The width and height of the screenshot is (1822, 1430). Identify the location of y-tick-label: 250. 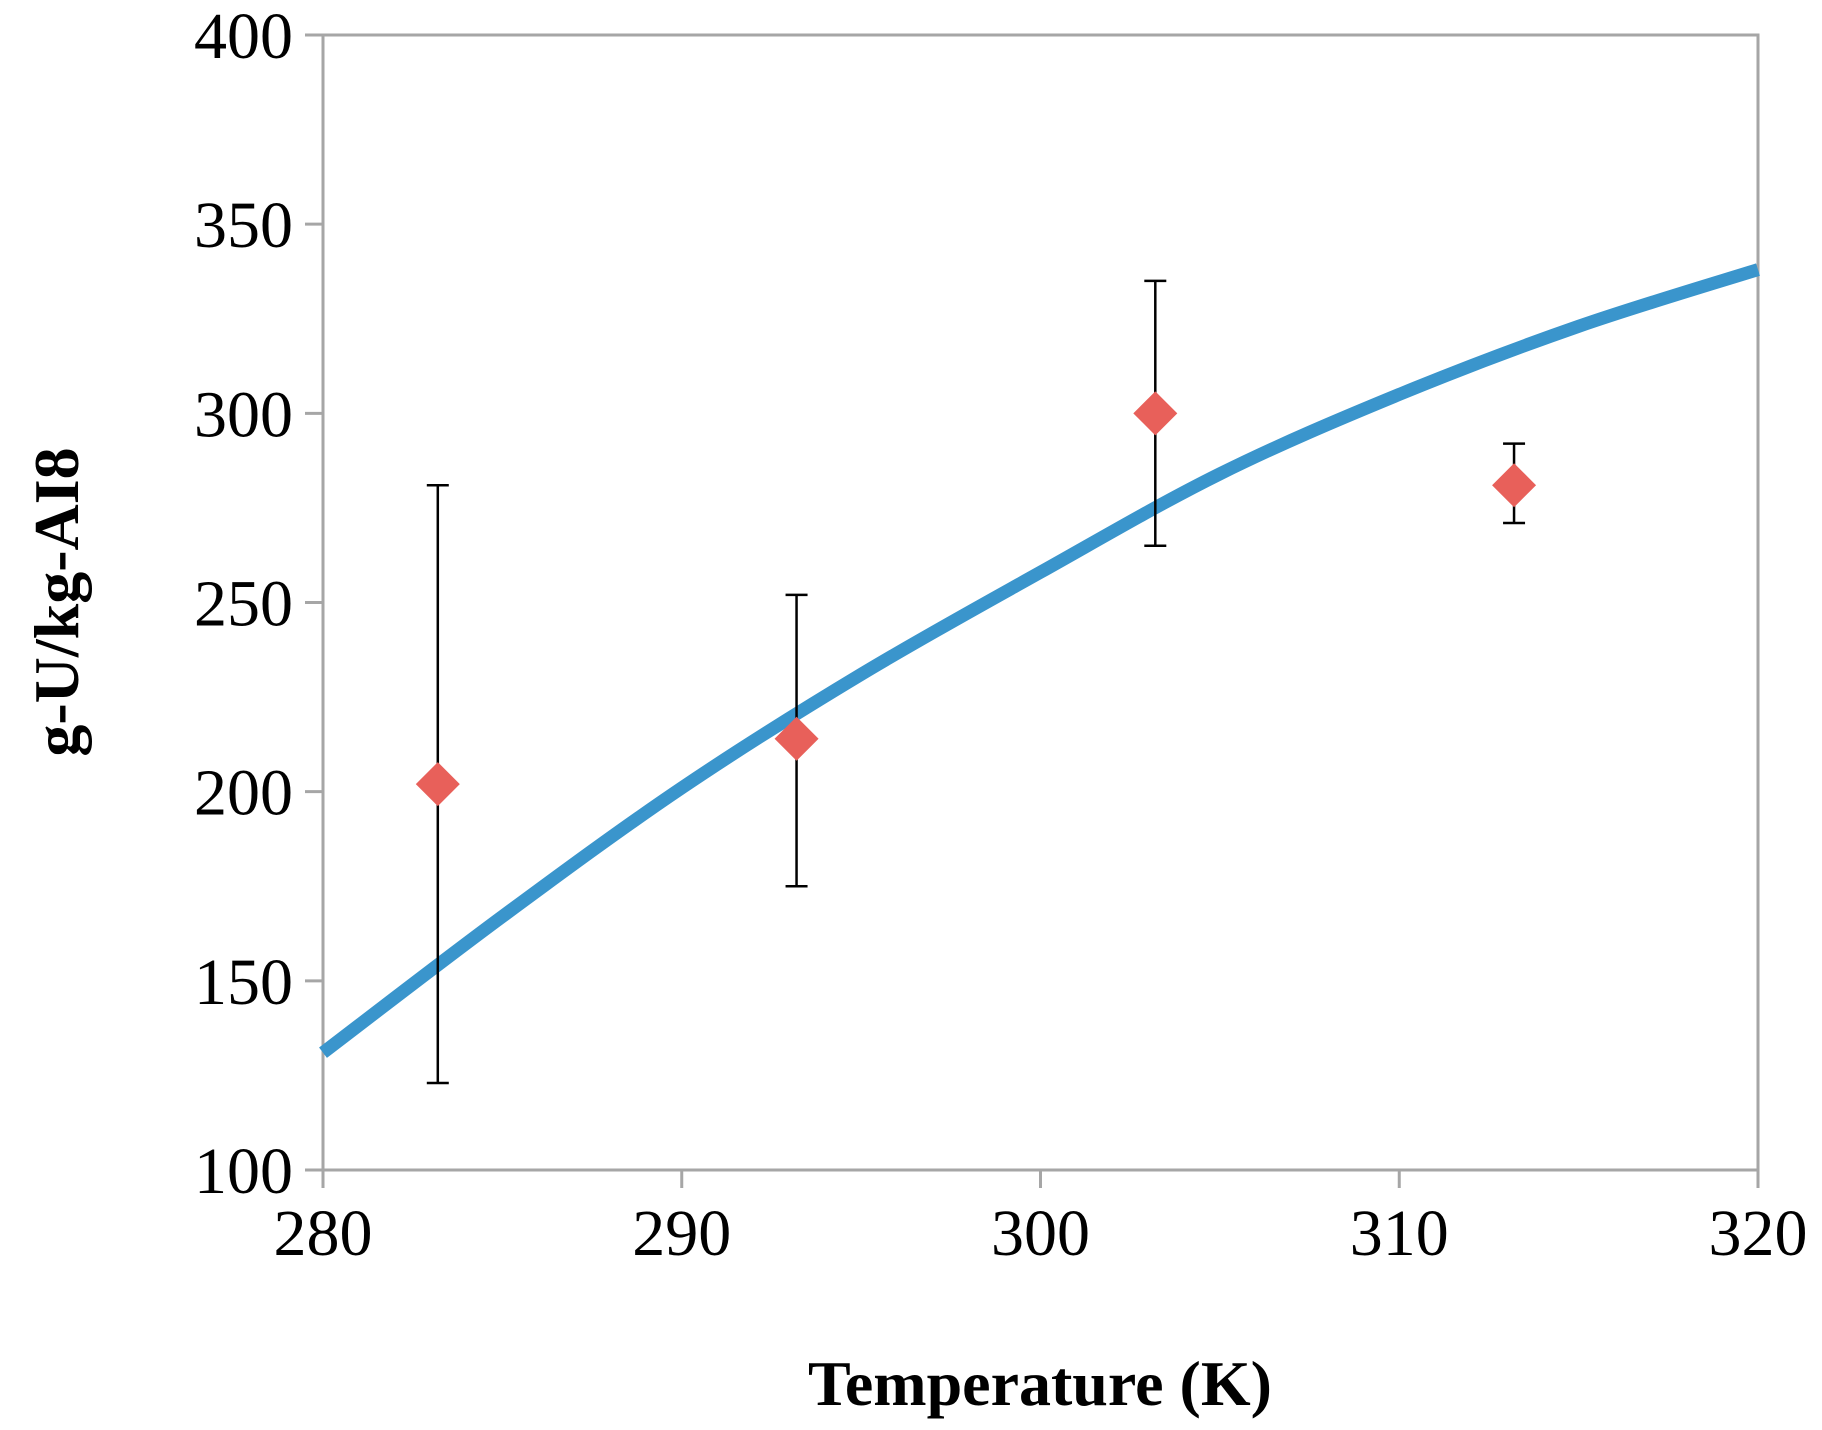
(243, 604).